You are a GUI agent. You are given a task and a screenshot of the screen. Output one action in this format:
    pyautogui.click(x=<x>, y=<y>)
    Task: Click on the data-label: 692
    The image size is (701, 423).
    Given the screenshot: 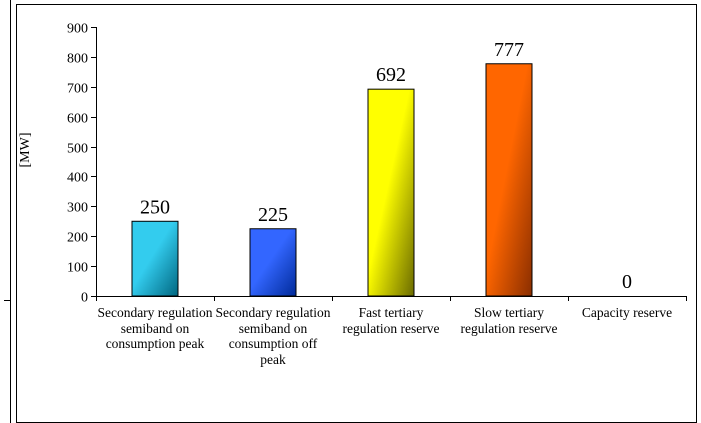 What is the action you would take?
    pyautogui.click(x=391, y=75)
    